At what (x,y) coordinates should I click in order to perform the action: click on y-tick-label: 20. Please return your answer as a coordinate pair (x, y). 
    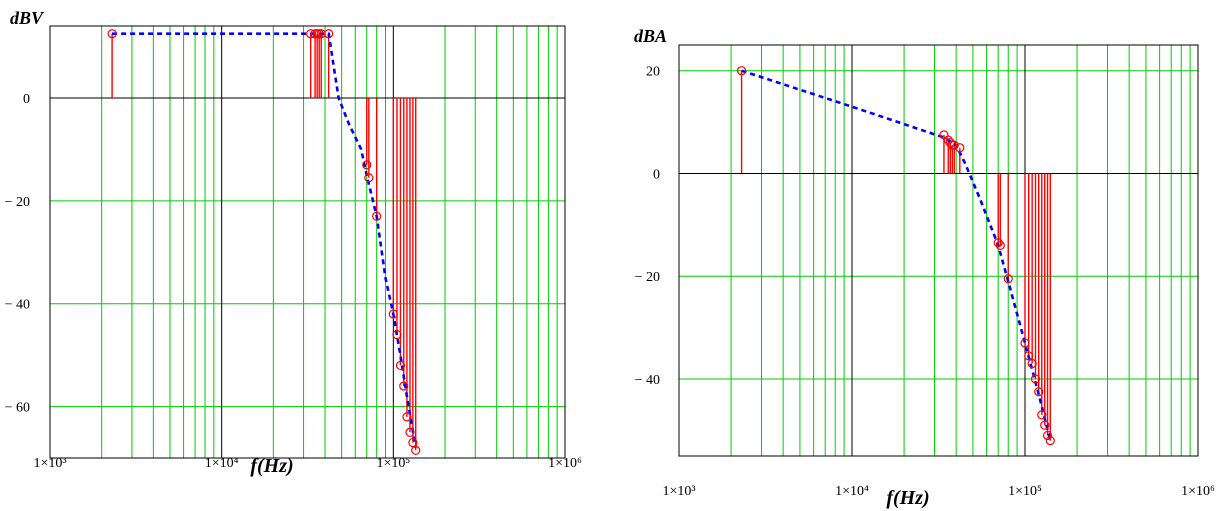
    Looking at the image, I should click on (653, 72).